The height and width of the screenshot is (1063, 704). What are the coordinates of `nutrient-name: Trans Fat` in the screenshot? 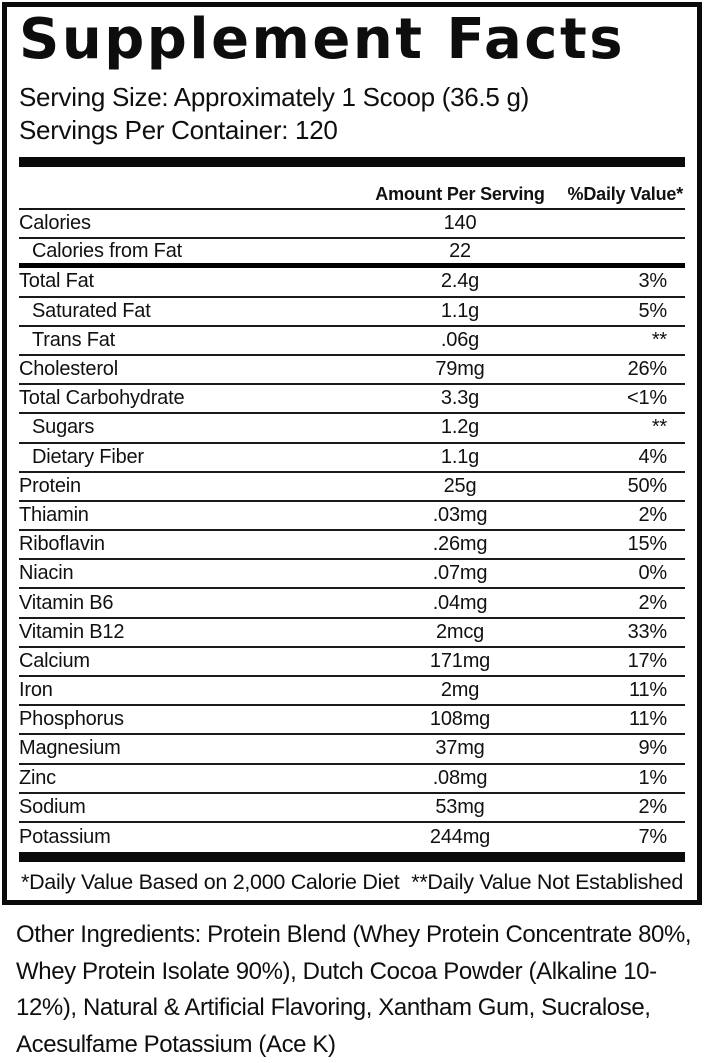 It's located at (74, 339).